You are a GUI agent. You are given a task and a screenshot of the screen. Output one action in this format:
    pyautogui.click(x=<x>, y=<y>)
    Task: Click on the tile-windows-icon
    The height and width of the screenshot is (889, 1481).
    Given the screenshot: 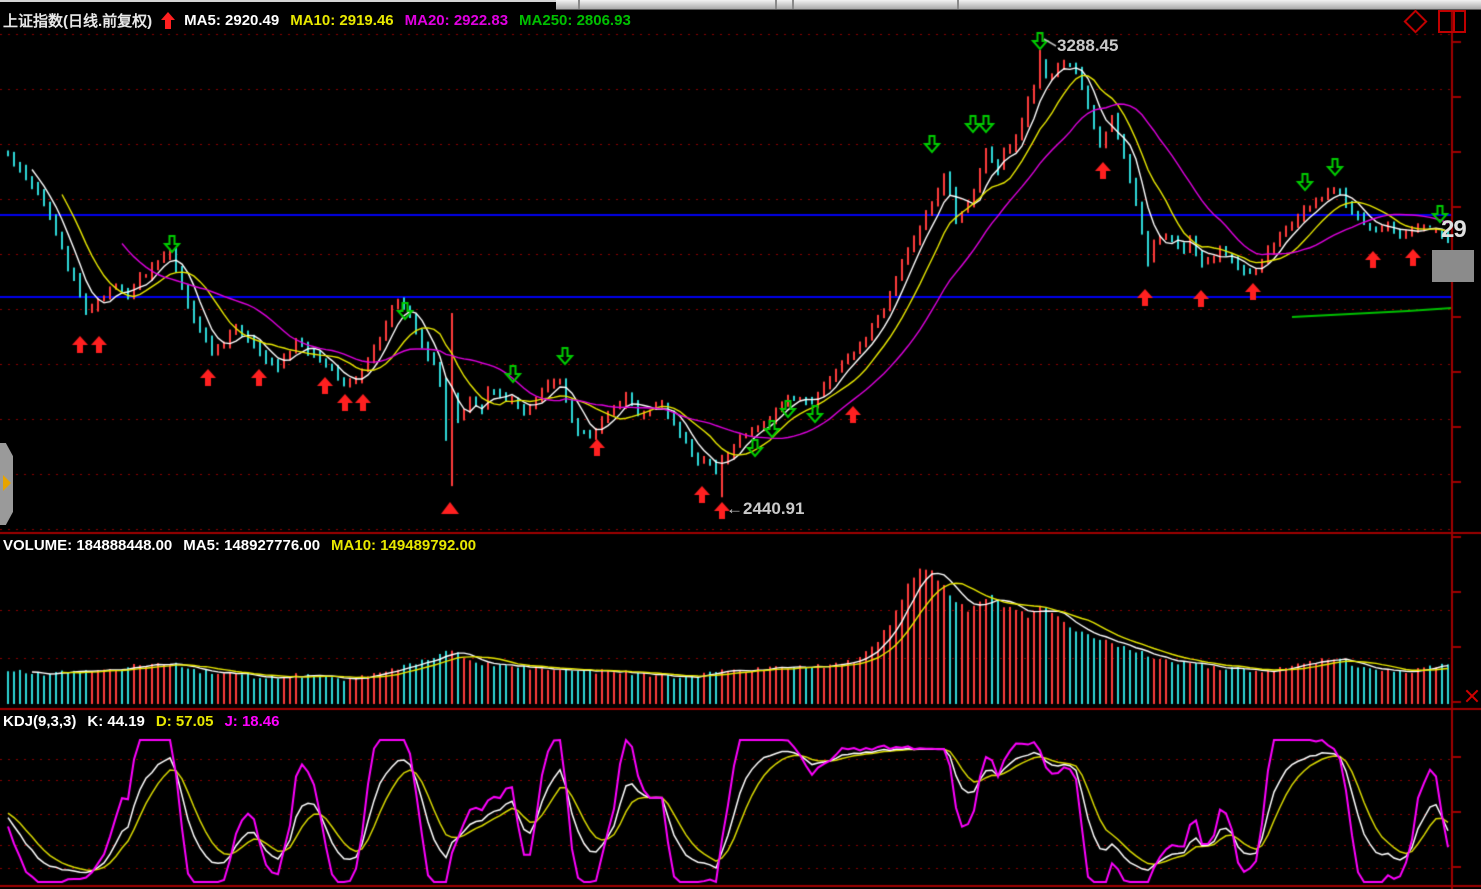 What is the action you would take?
    pyautogui.click(x=1452, y=21)
    